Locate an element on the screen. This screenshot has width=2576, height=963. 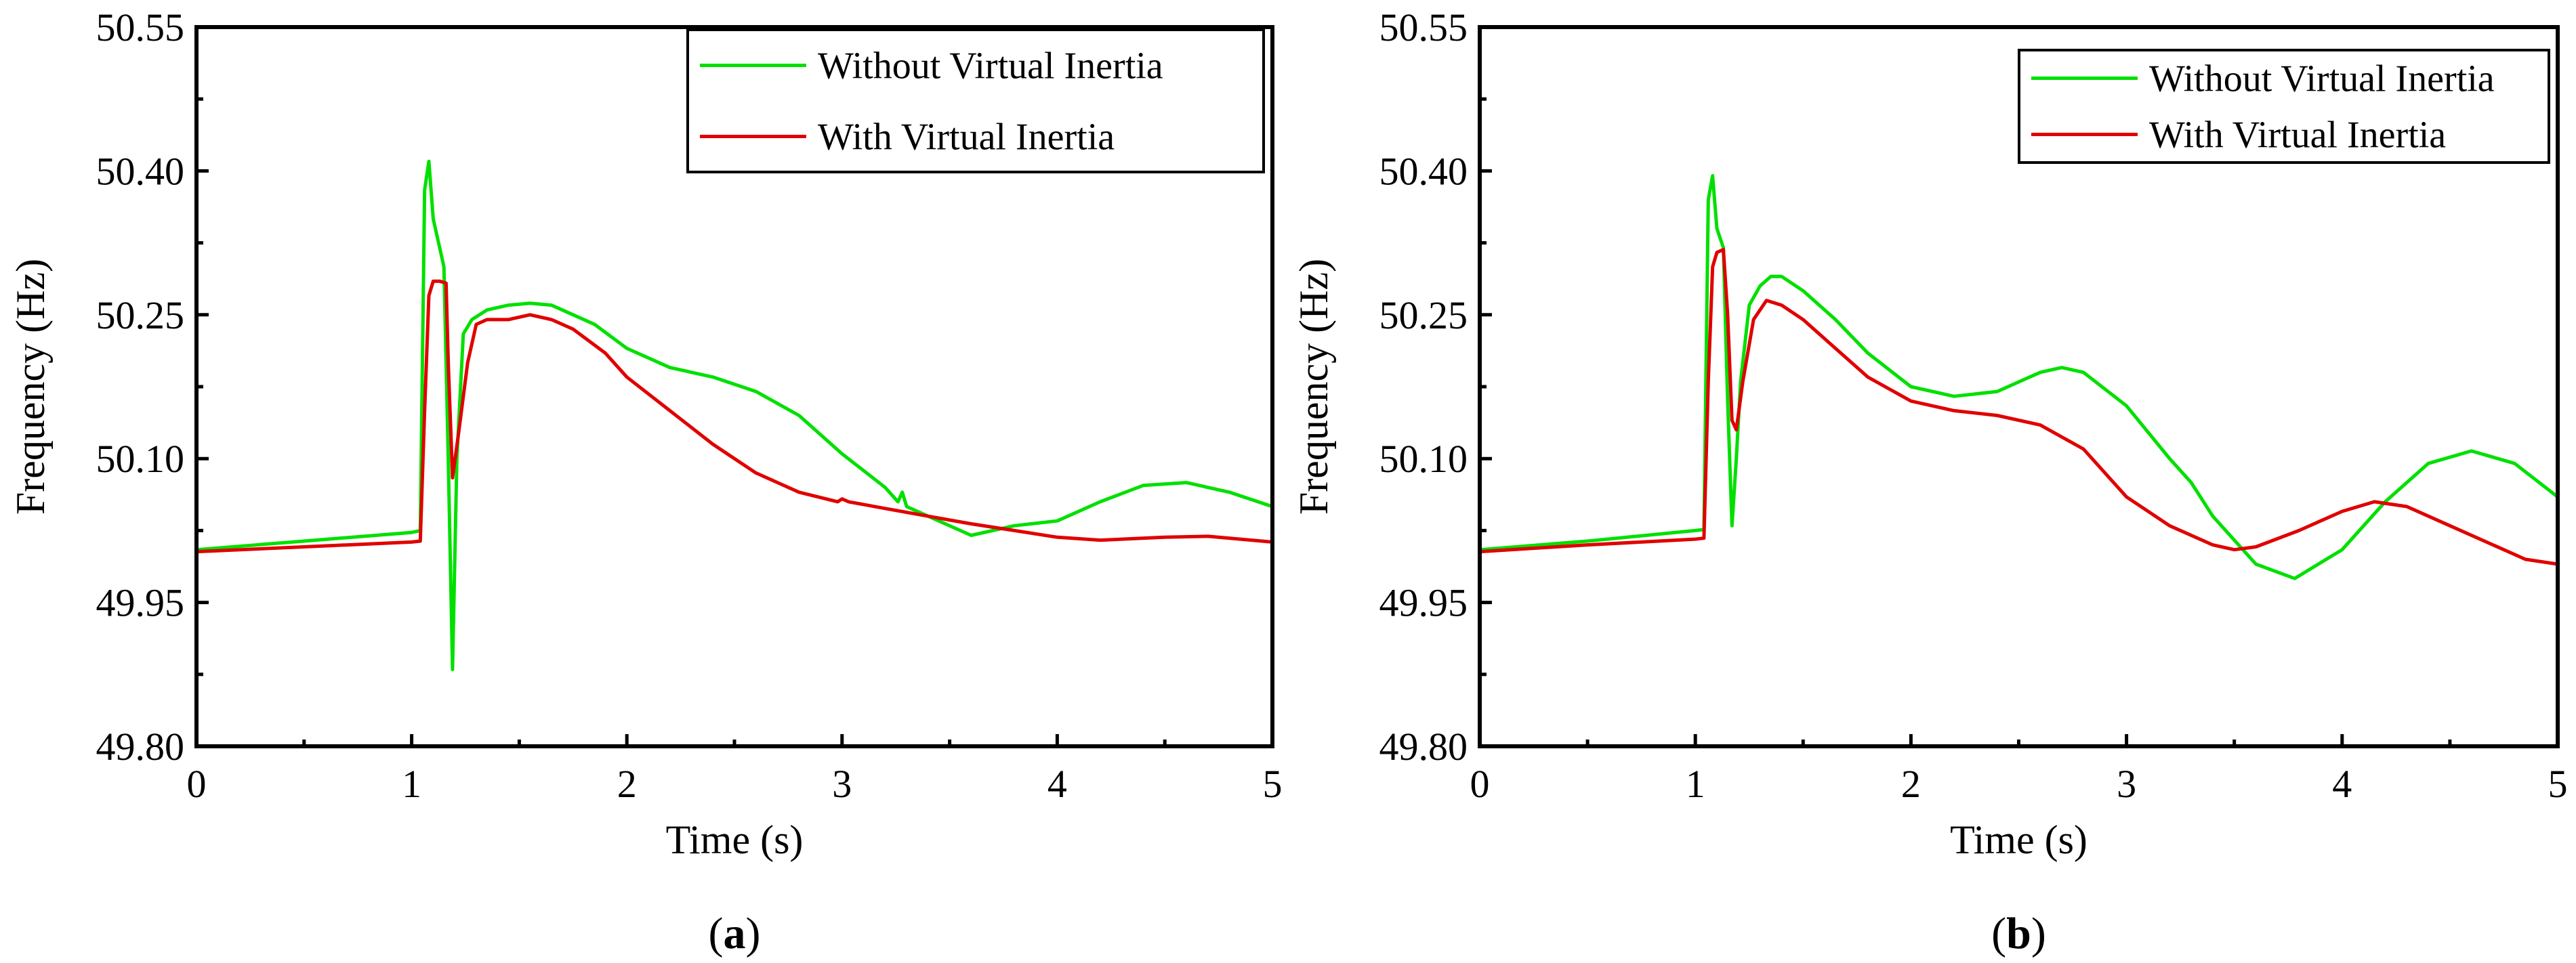
panel-label-letter: b is located at coordinates (2018, 933).